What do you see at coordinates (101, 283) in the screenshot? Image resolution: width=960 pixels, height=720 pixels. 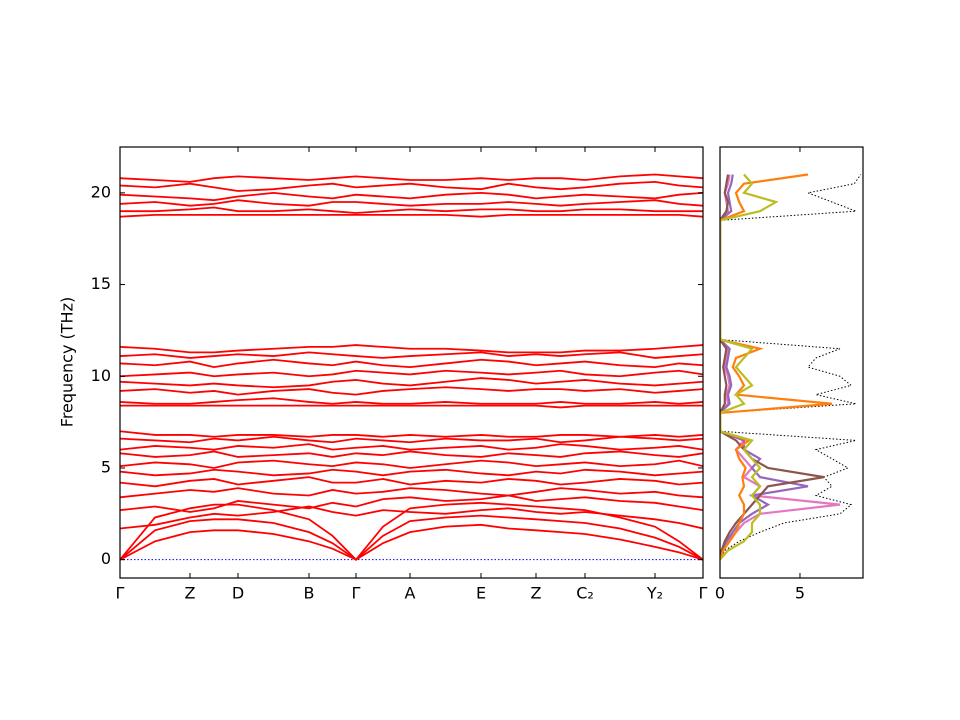 I see `y-tick-label: 15` at bounding box center [101, 283].